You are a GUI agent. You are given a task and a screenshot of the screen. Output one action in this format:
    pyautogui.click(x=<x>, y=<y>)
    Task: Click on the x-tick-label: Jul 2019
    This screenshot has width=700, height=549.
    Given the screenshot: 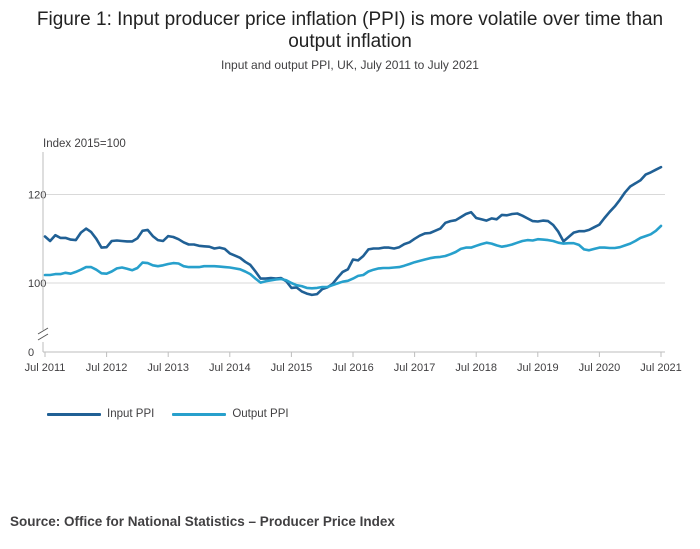 What is the action you would take?
    pyautogui.click(x=538, y=368)
    